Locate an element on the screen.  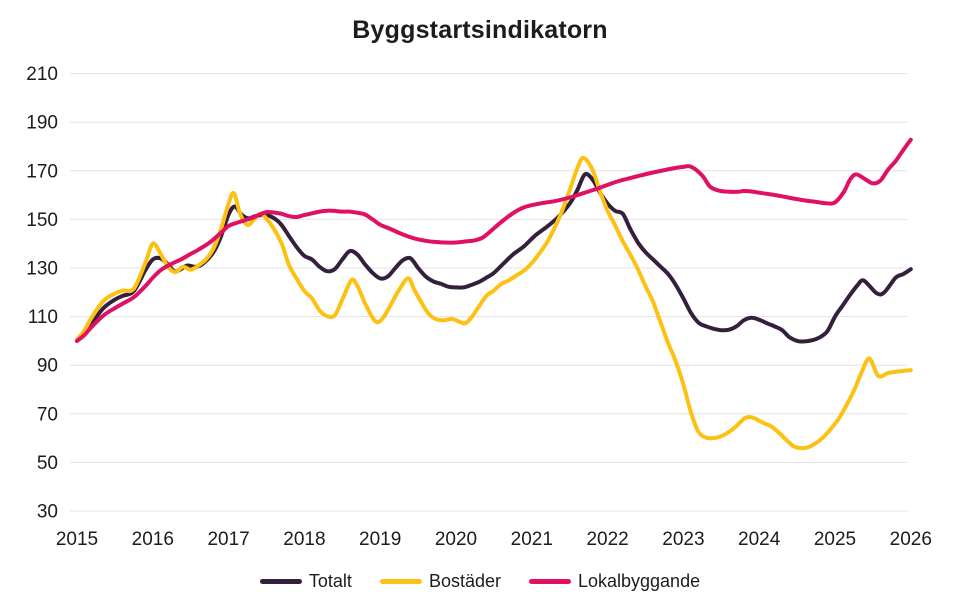
x-axis-label: 2016 is located at coordinates (153, 539).